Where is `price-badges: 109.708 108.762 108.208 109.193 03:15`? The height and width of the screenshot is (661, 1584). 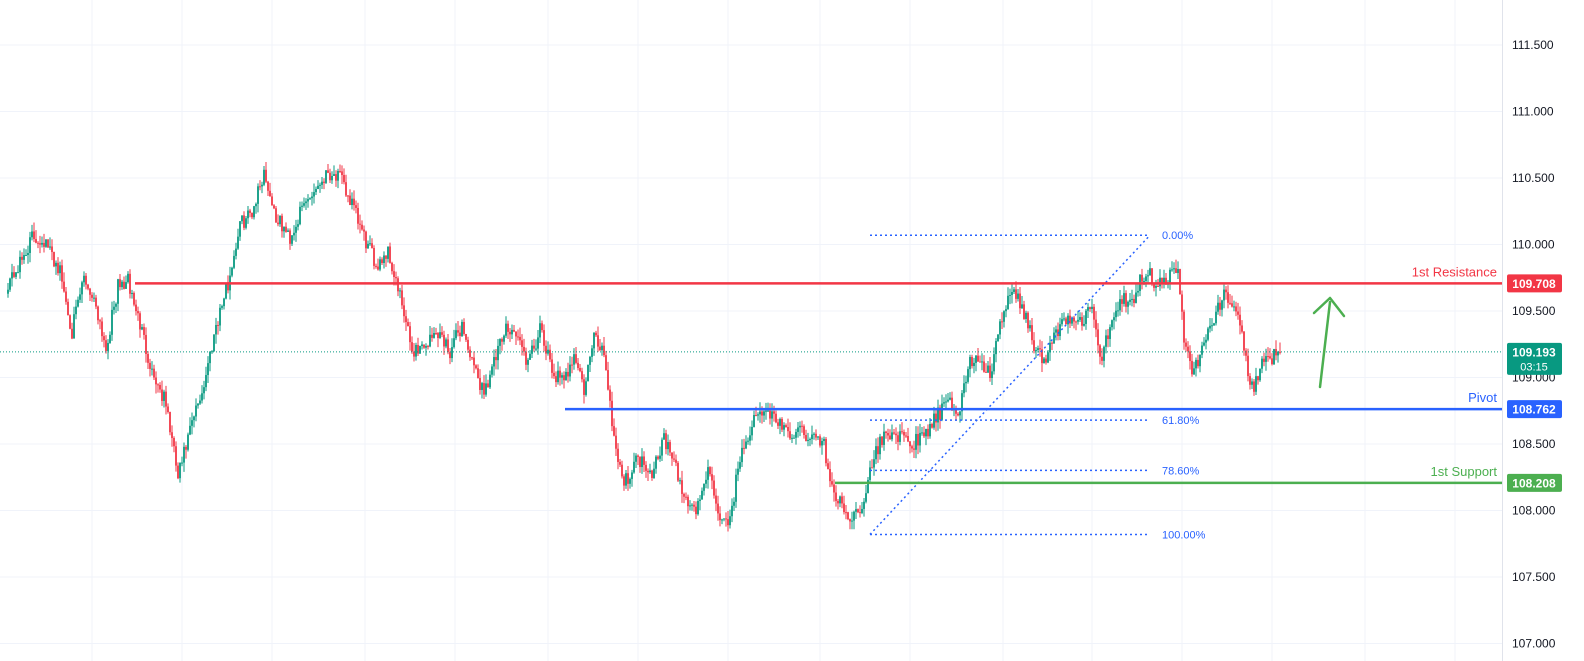
price-badges: 109.708 108.762 108.208 109.193 03:15 is located at coordinates (1534, 383).